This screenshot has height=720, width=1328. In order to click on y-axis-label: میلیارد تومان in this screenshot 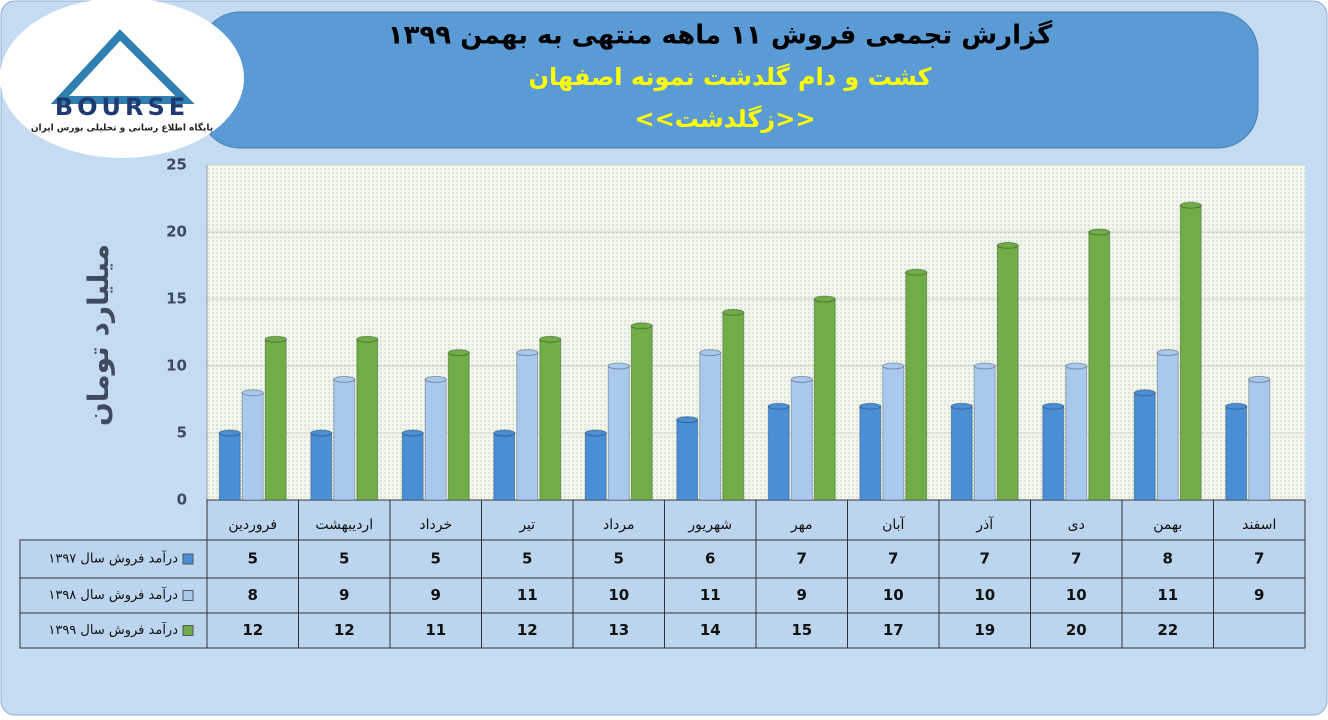, I will do `click(98, 335)`.